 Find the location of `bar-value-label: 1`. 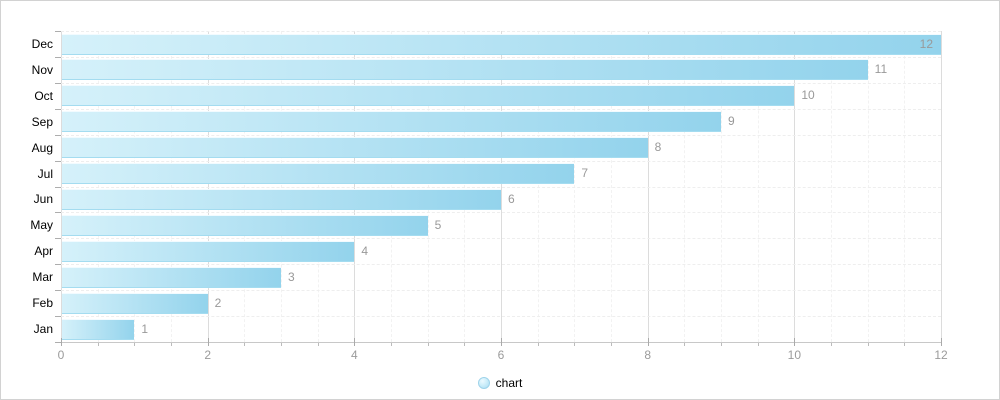

bar-value-label: 1 is located at coordinates (145, 328).